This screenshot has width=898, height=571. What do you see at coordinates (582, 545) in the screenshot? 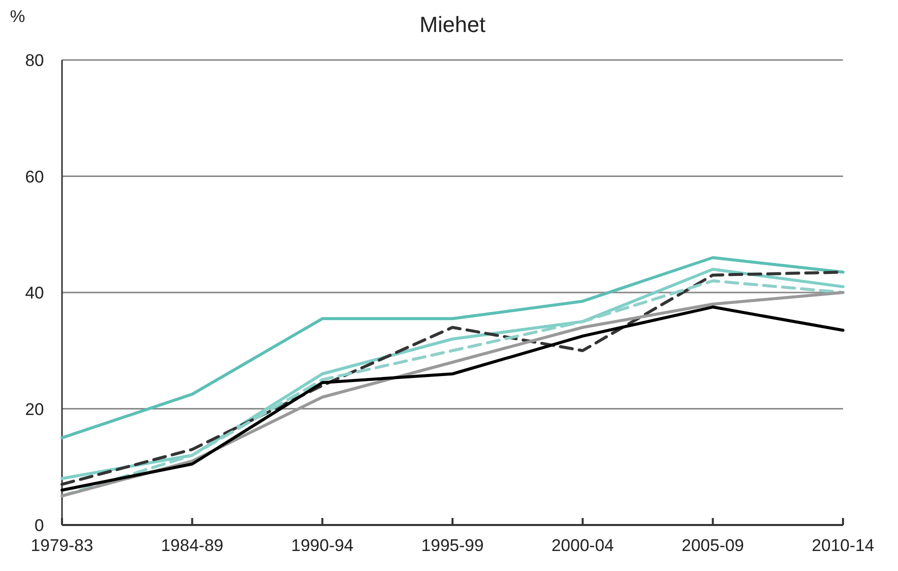
I see `x-tick-label: 2000-04` at bounding box center [582, 545].